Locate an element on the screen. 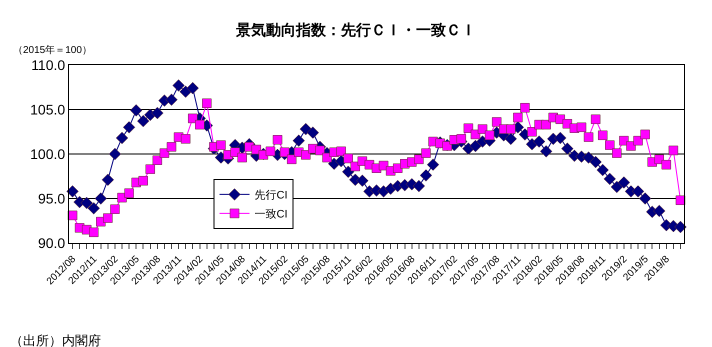 Image resolution: width=712 pixels, height=347 pixels. text: （出所）内閣府 is located at coordinates (55, 340).